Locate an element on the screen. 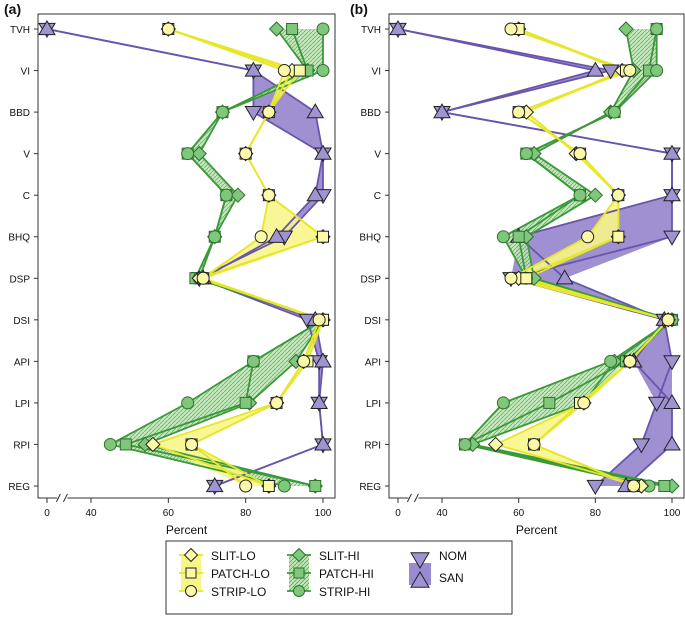  legend-label-slit-hi: SLIT-HI is located at coordinates (339, 556).